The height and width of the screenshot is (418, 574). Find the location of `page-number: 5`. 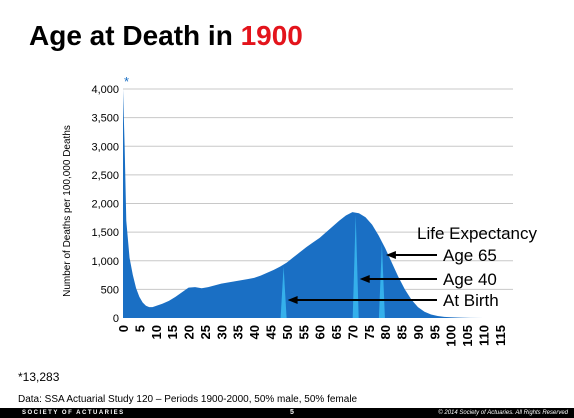

page-number: 5 is located at coordinates (292, 412).